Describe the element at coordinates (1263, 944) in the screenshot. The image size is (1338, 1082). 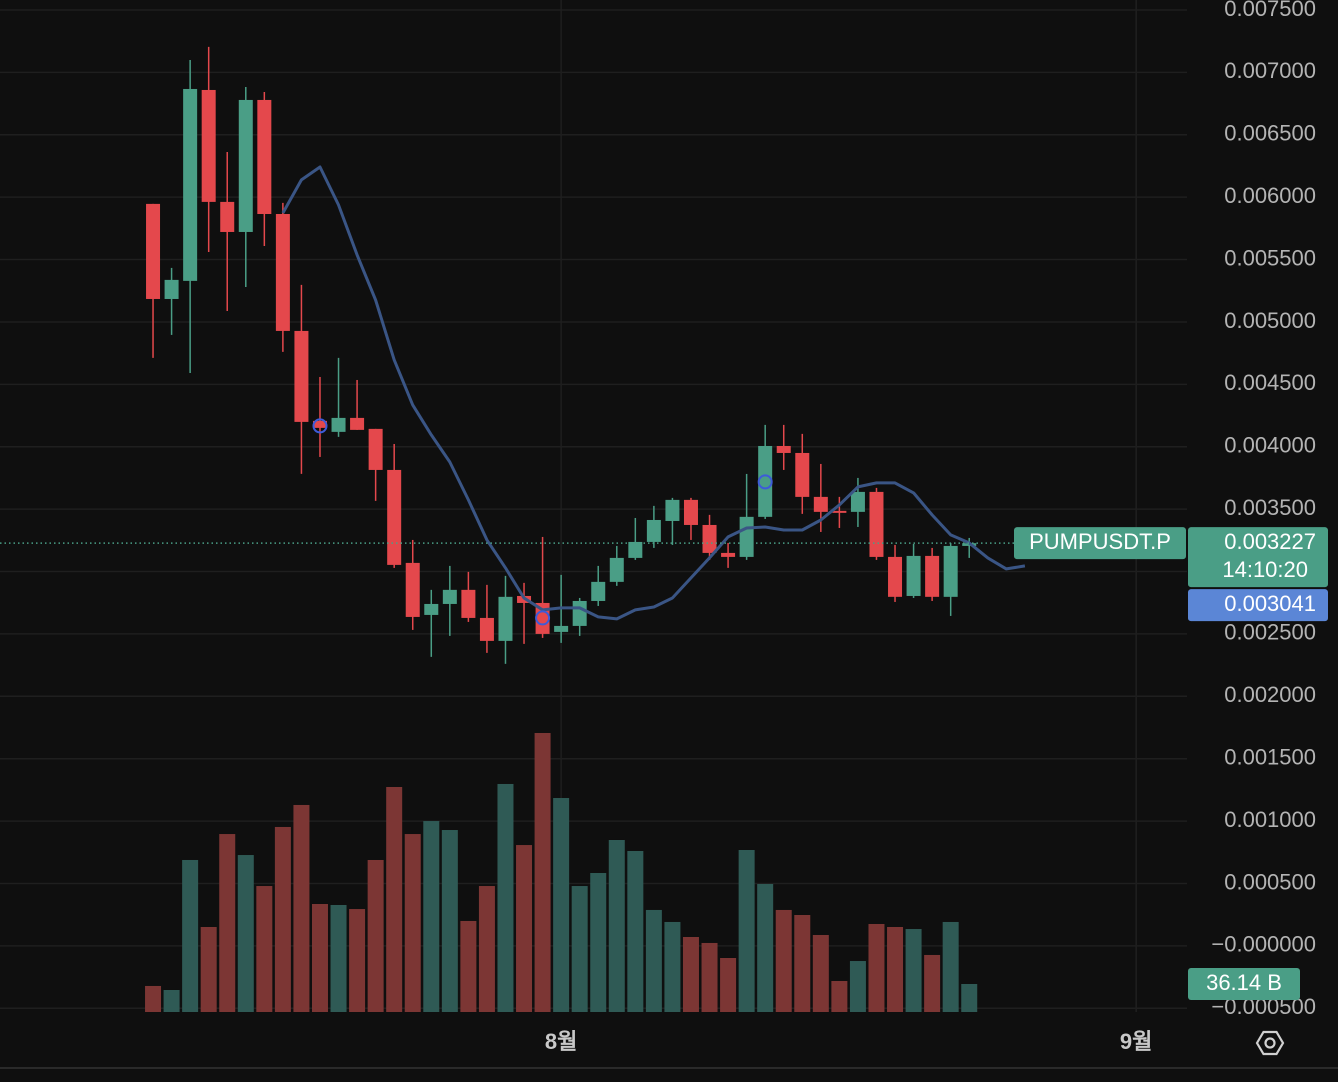
I see `y-tick-label: −0.000000` at that location.